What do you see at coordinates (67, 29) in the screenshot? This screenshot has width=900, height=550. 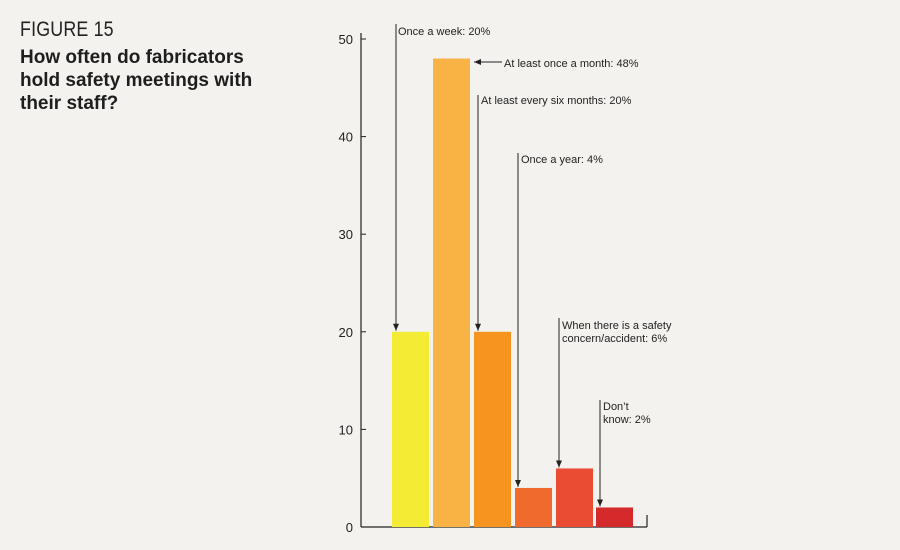 I see `figure-label: FIGURE 15` at bounding box center [67, 29].